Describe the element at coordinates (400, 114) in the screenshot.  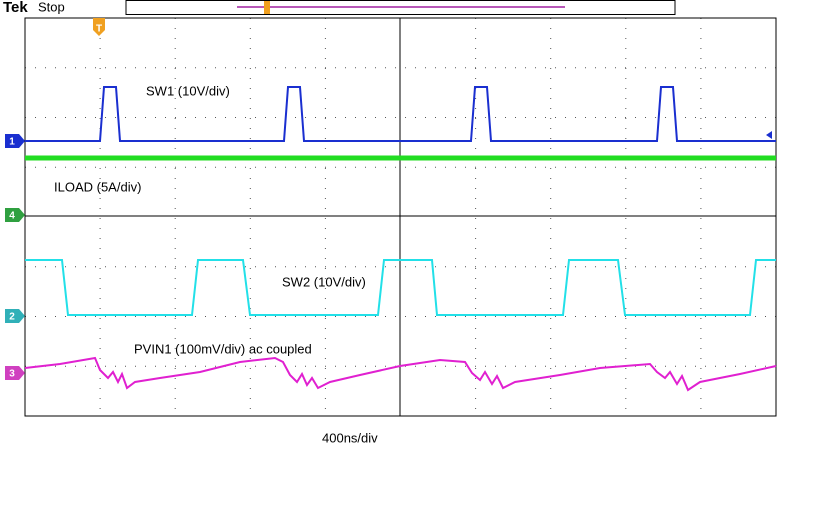
I see `sw1-trace` at that location.